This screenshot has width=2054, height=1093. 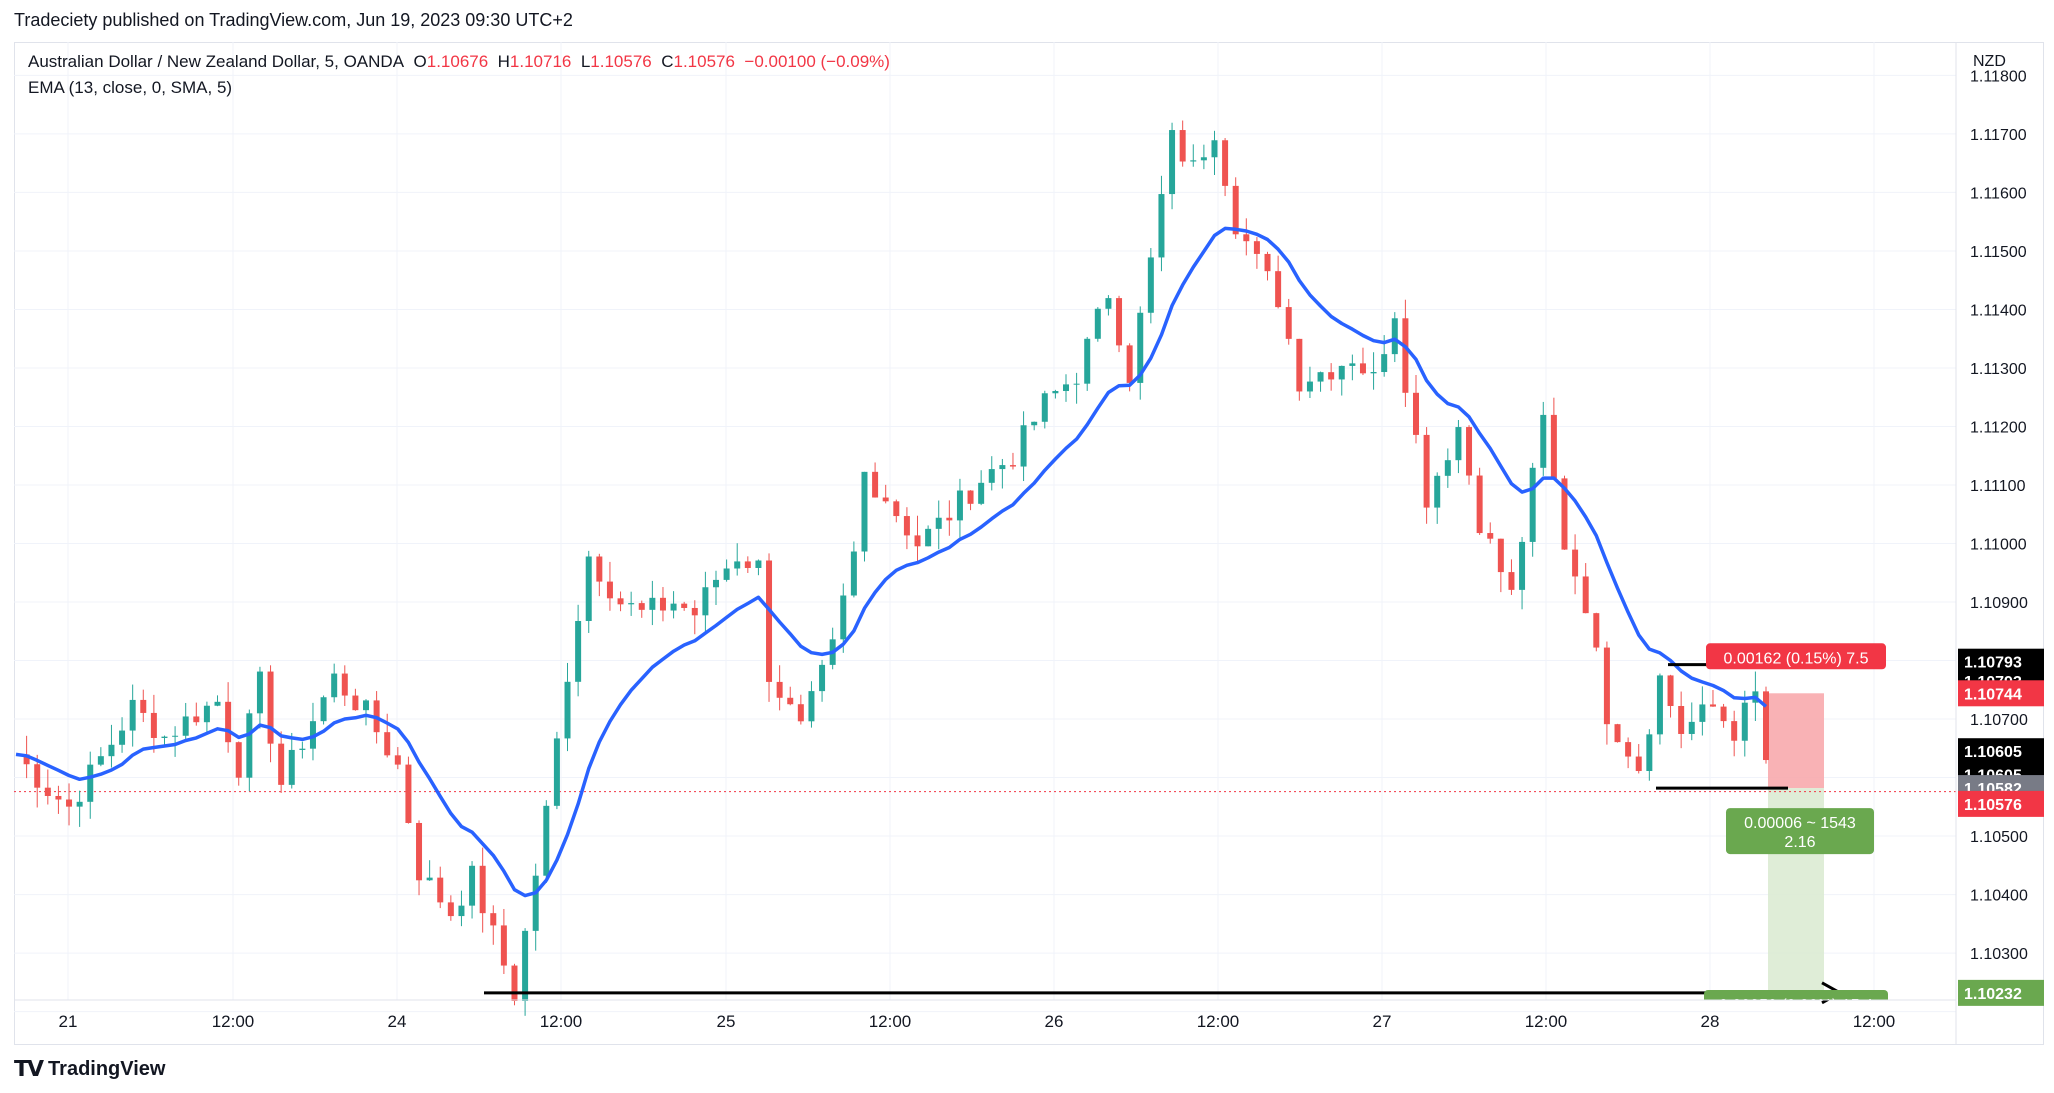 What do you see at coordinates (1999, 720) in the screenshot?
I see `price-tick: 1.10700` at bounding box center [1999, 720].